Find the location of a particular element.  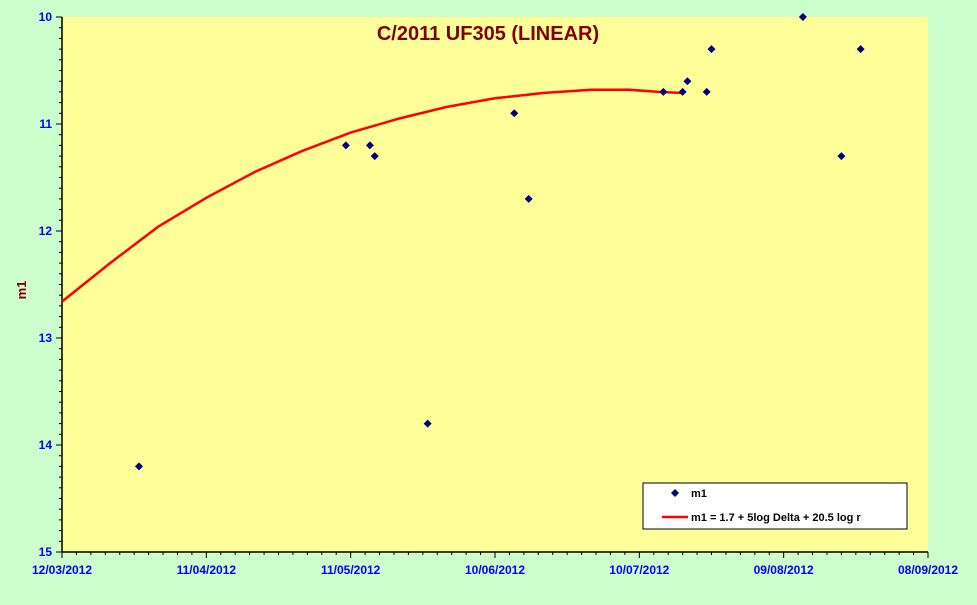

legend-box is located at coordinates (775, 506).